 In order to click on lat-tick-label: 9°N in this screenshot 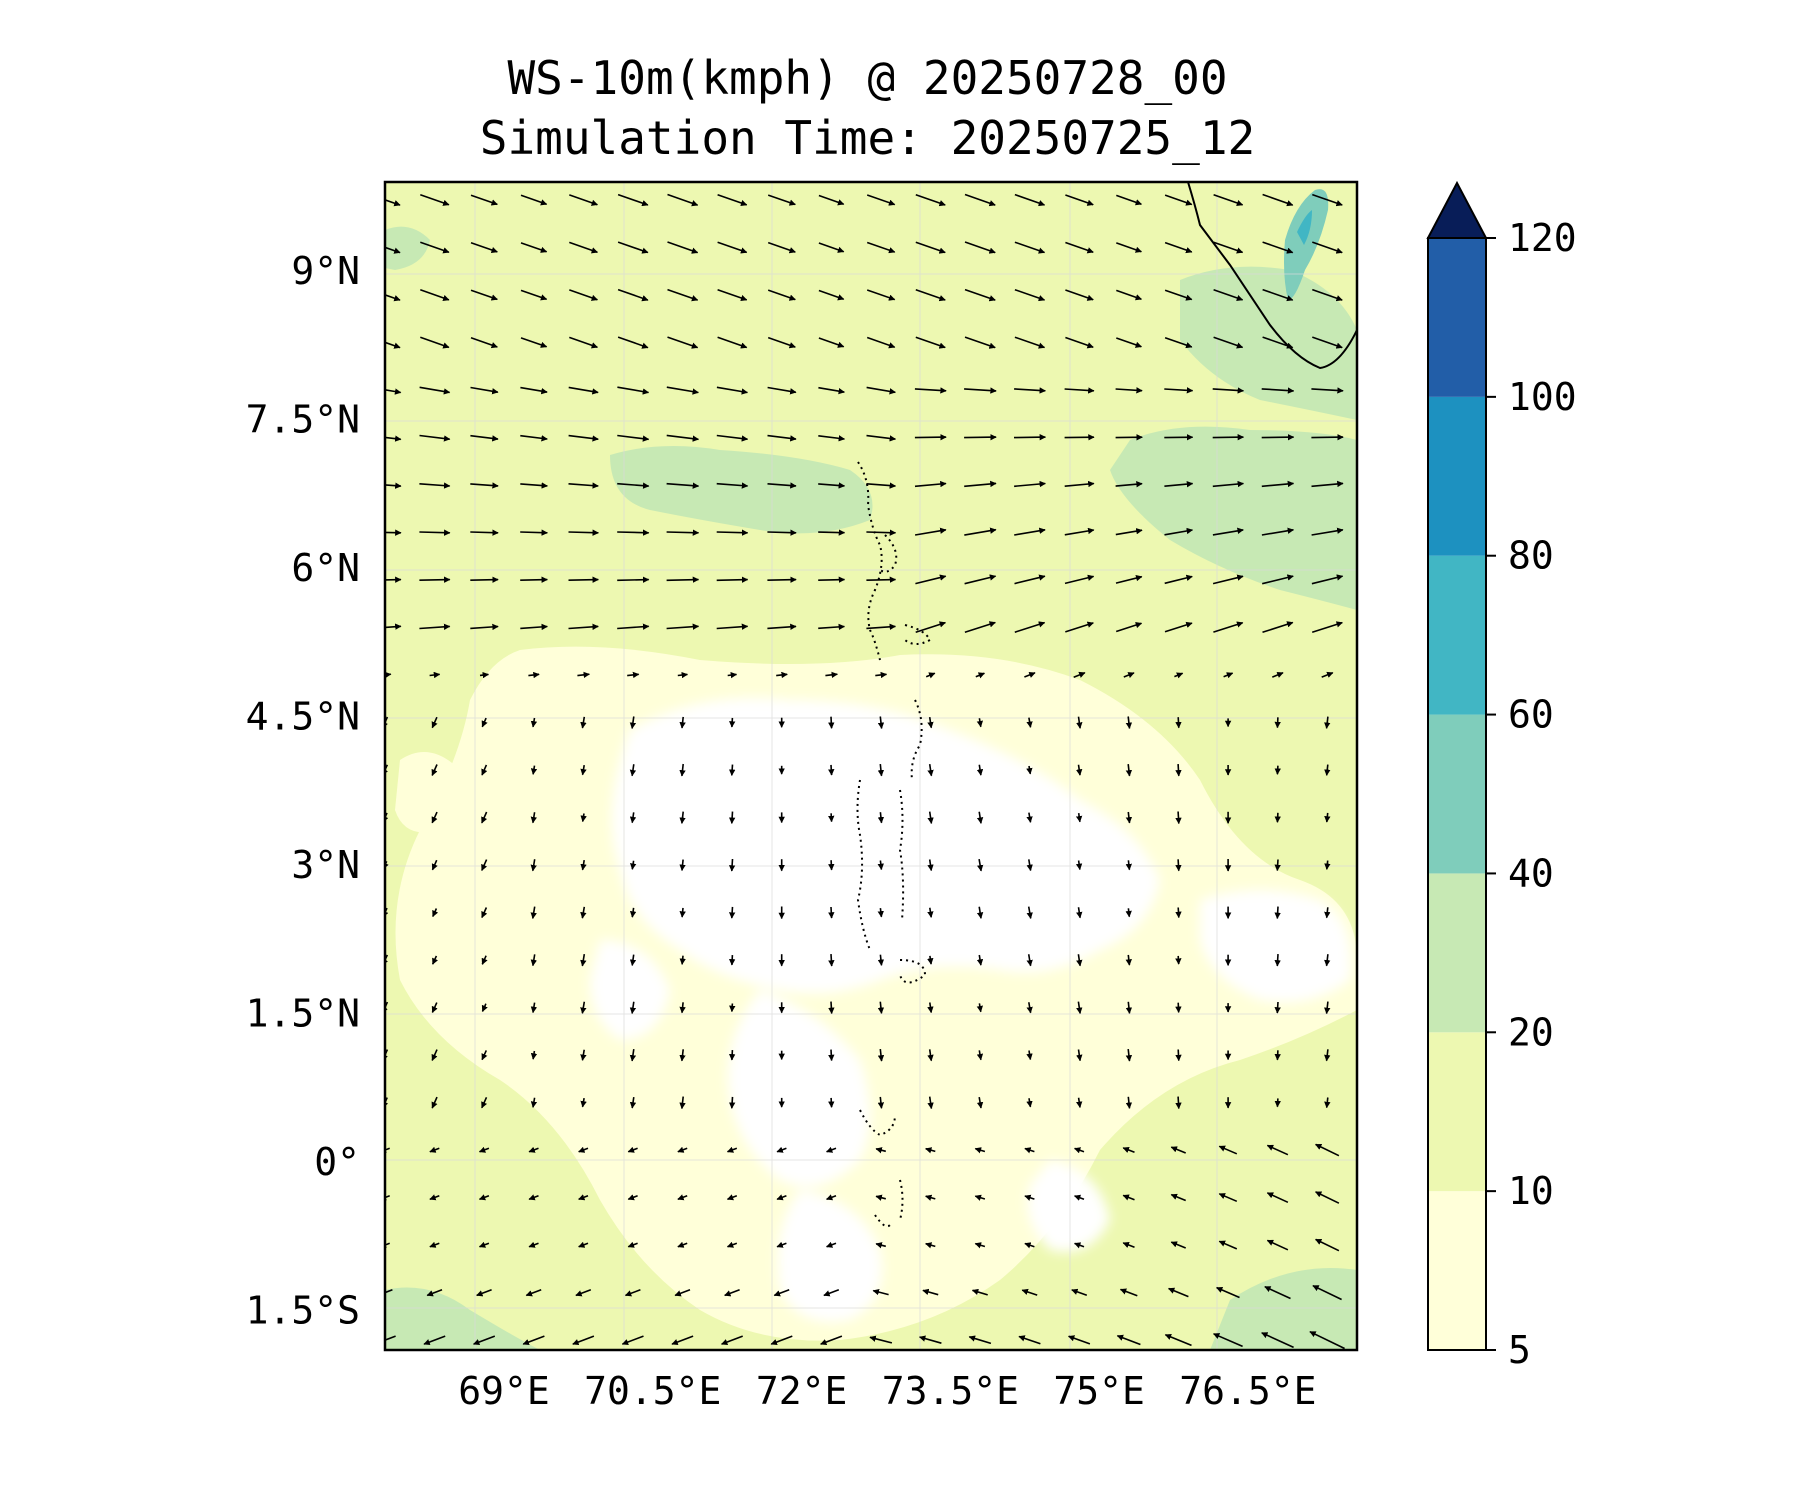, I will do `click(325, 271)`.